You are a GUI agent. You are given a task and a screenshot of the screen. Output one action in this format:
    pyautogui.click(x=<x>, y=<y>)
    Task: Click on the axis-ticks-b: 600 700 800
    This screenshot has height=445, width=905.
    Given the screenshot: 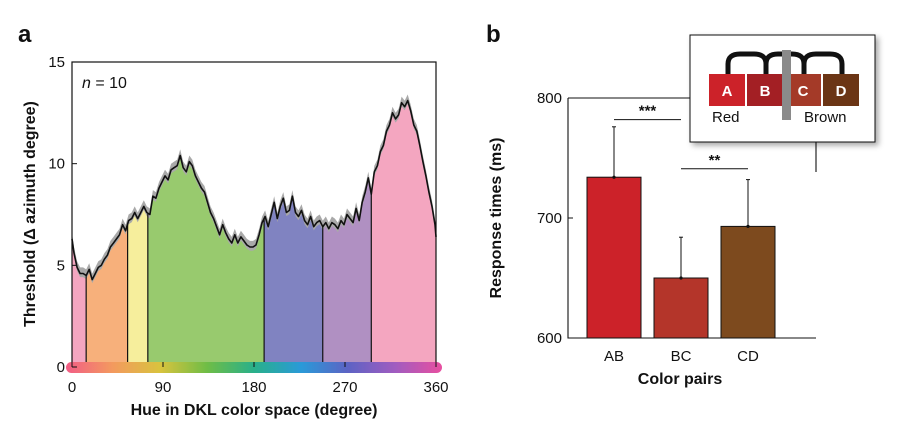 What is the action you would take?
    pyautogui.click(x=555, y=218)
    